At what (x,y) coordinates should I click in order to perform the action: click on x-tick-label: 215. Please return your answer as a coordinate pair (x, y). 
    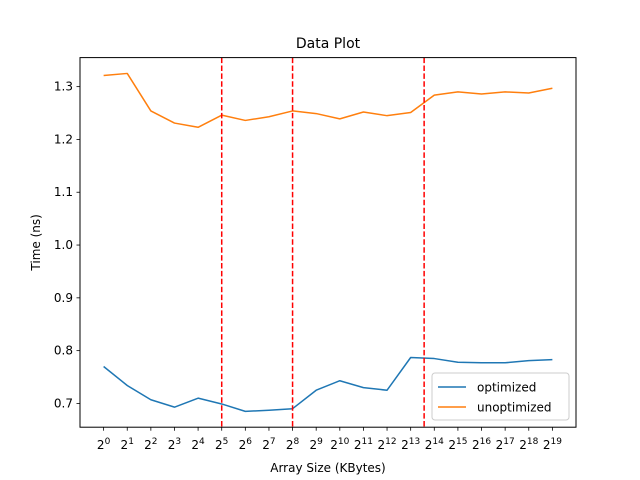
    Looking at the image, I should click on (457, 444).